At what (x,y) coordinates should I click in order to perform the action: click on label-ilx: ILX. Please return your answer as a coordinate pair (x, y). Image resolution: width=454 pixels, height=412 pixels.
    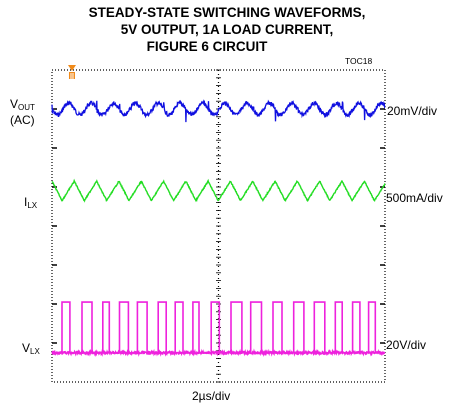
    Looking at the image, I should click on (30, 204).